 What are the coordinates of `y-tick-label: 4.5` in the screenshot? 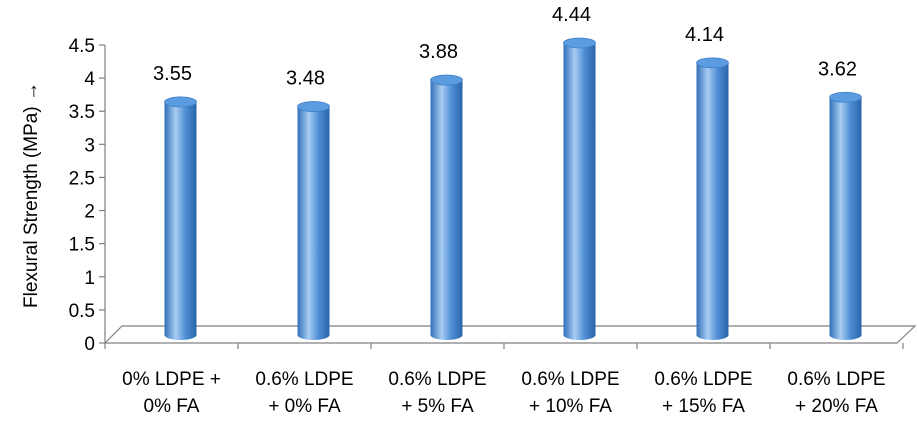 It's located at (82, 46).